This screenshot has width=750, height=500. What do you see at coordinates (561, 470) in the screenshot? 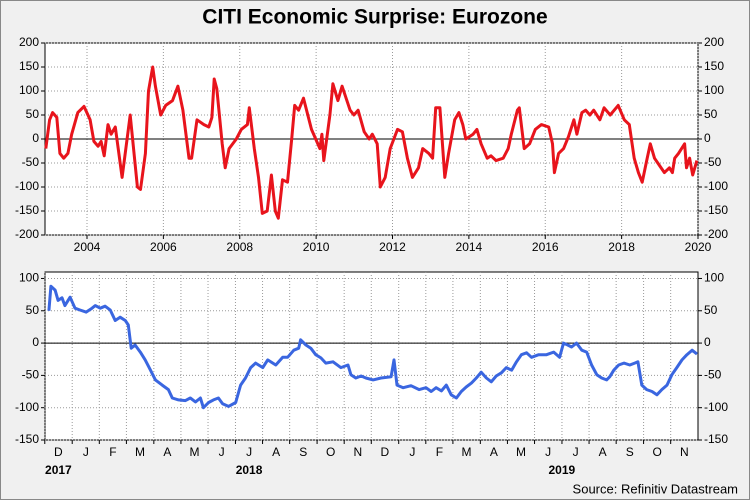
I see `year-label: 2019` at bounding box center [561, 470].